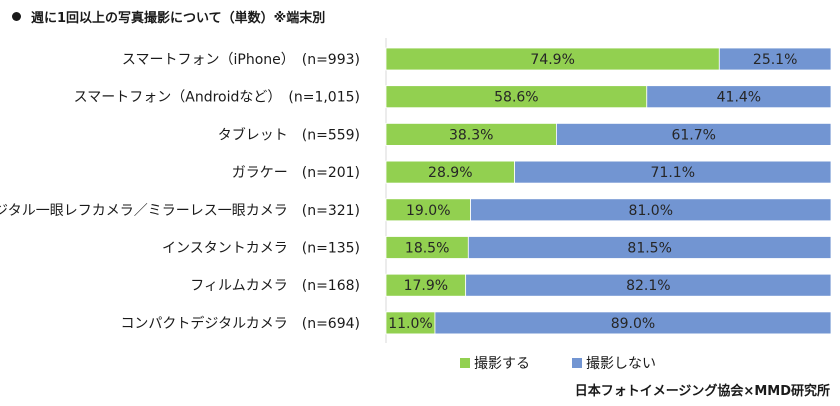 The height and width of the screenshot is (406, 840). What do you see at coordinates (428, 211) in the screenshot?
I see `data-label-series-0: 19.0%` at bounding box center [428, 211].